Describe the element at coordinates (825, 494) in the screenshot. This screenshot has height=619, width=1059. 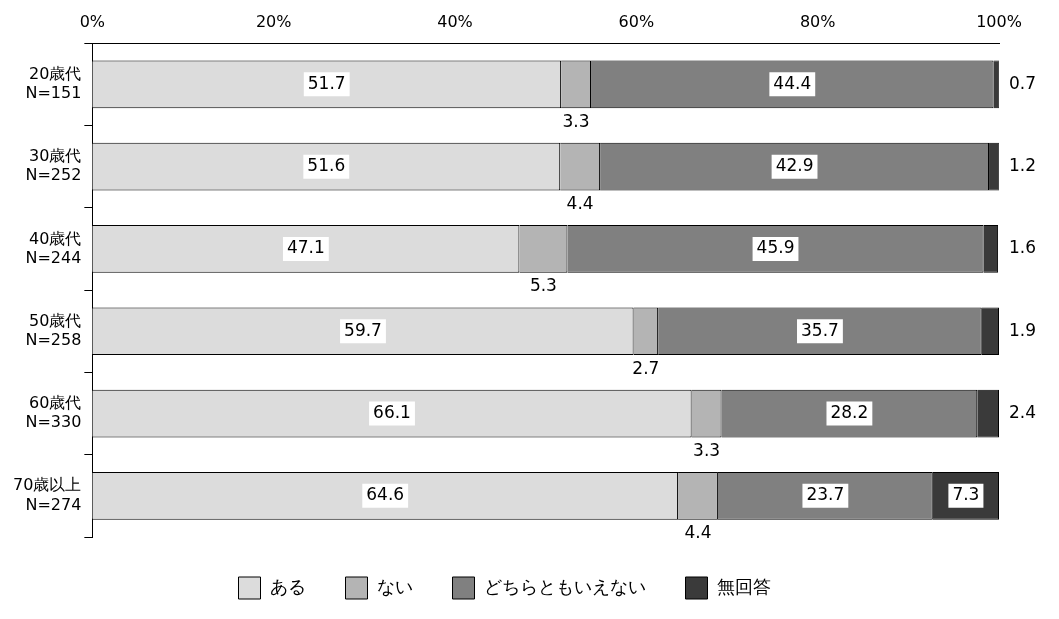
I see `data-label: 23.7` at that location.